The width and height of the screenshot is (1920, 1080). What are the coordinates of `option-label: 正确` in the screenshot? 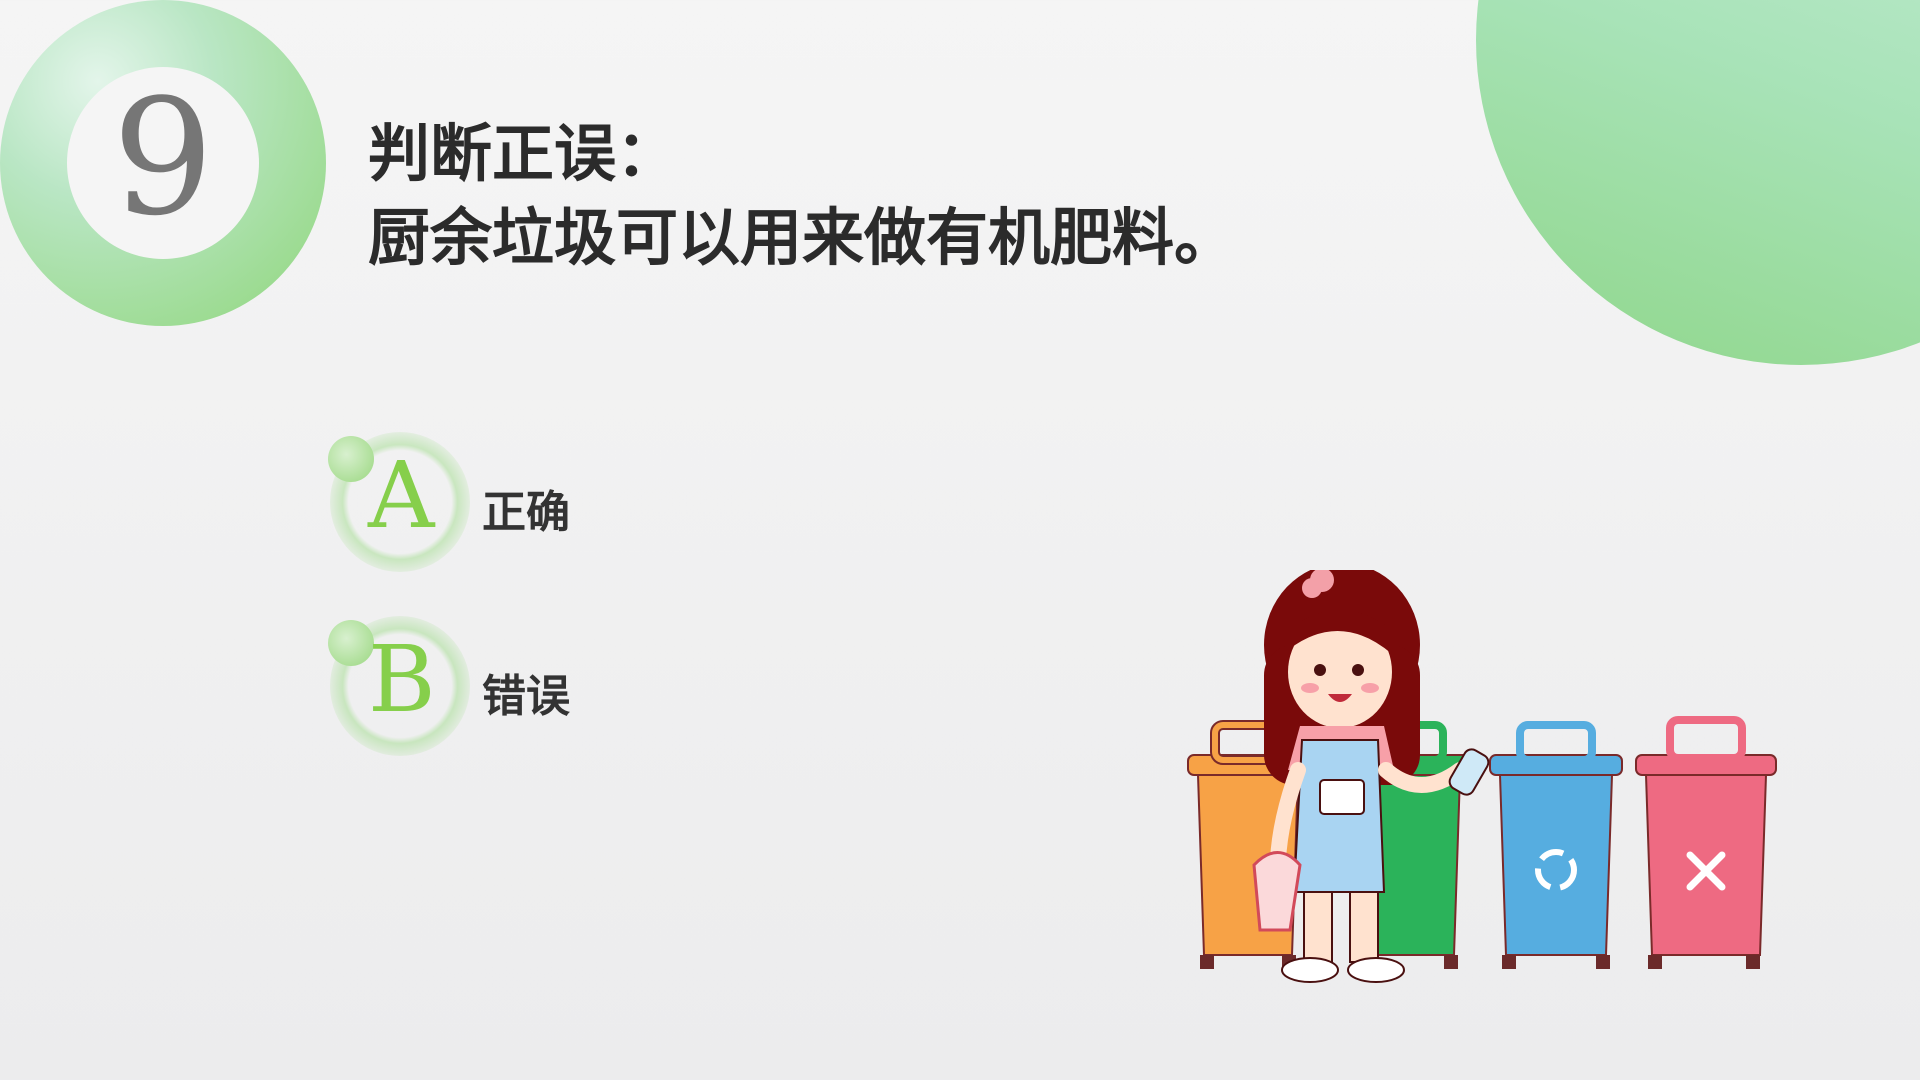 It's located at (526, 512).